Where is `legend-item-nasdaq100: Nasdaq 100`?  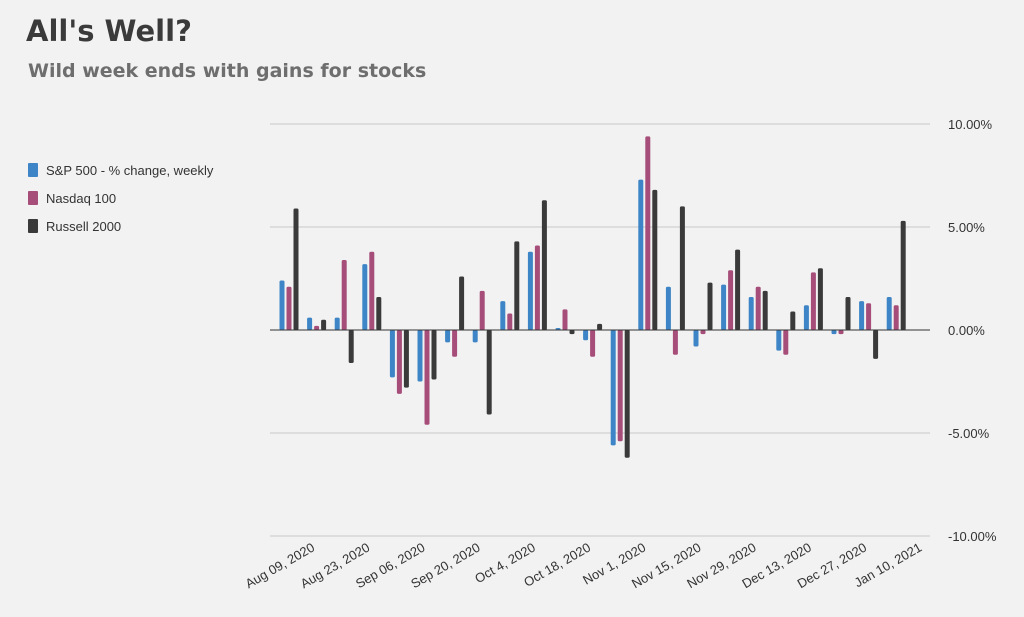
legend-item-nasdaq100: Nasdaq 100 is located at coordinates (120, 198).